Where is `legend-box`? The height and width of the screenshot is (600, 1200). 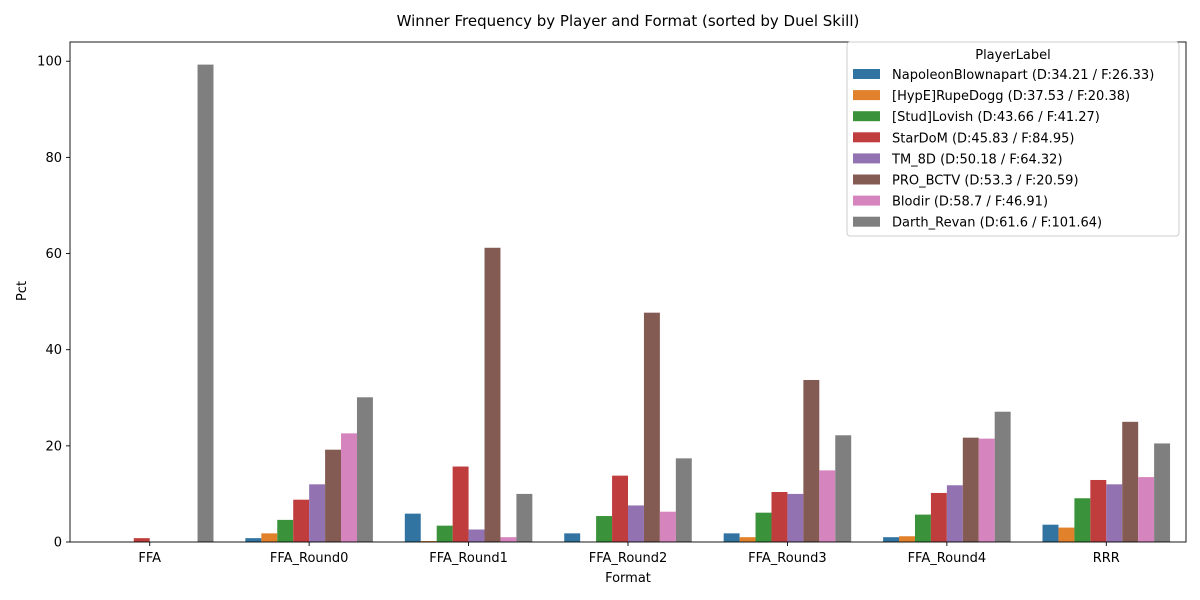
legend-box is located at coordinates (1013, 139).